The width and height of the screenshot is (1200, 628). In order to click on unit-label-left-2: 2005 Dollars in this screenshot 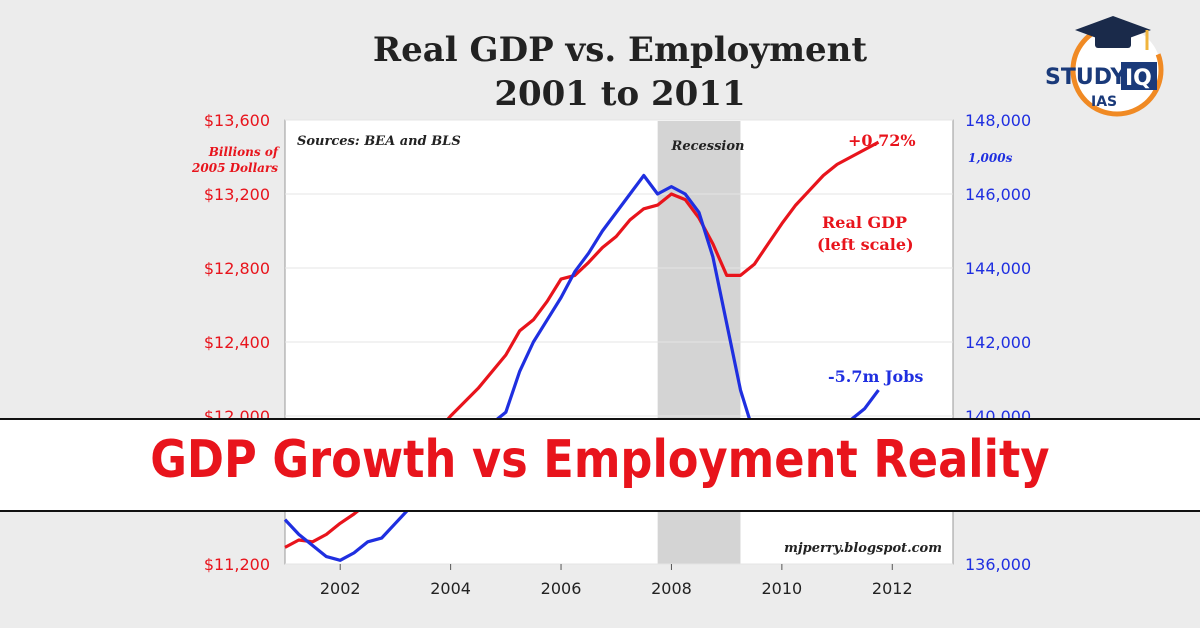, I will do `click(234, 168)`.